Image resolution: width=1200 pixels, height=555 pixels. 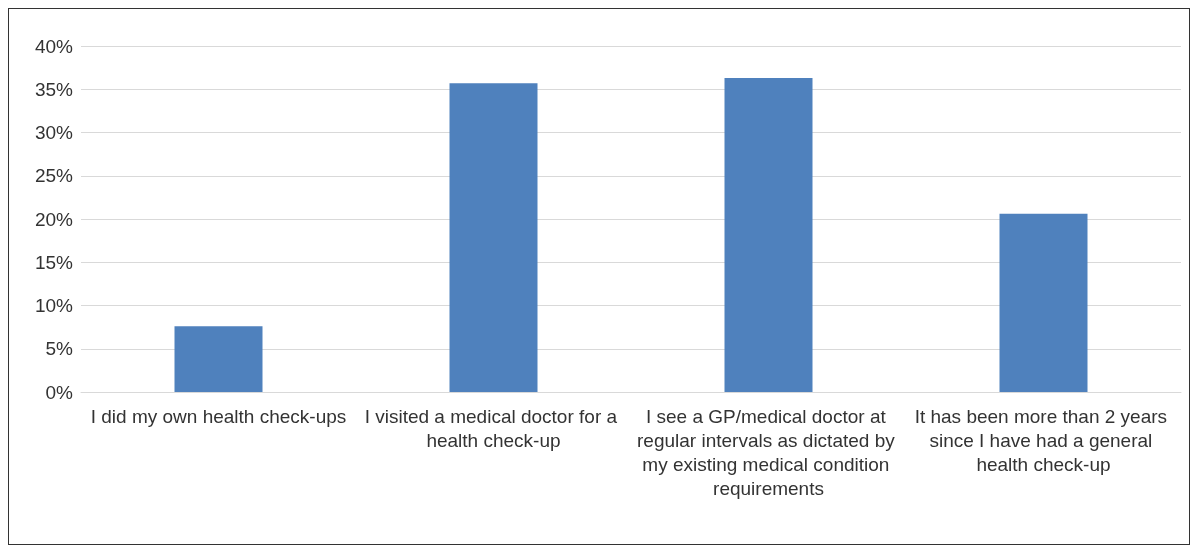 I want to click on y-tick-label: 0%, so click(x=59, y=392).